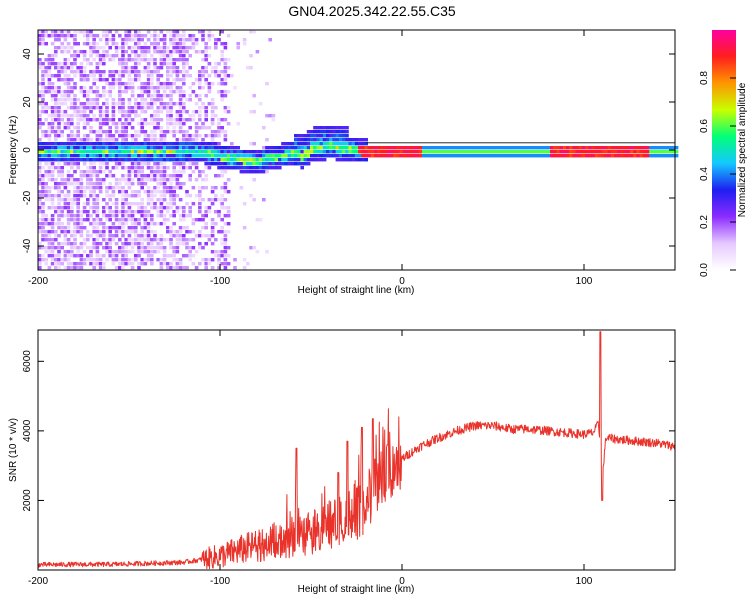 Image resolution: width=750 pixels, height=600 pixels. Describe the element at coordinates (27, 500) in the screenshot. I see `y-tick-label: 2000` at that location.